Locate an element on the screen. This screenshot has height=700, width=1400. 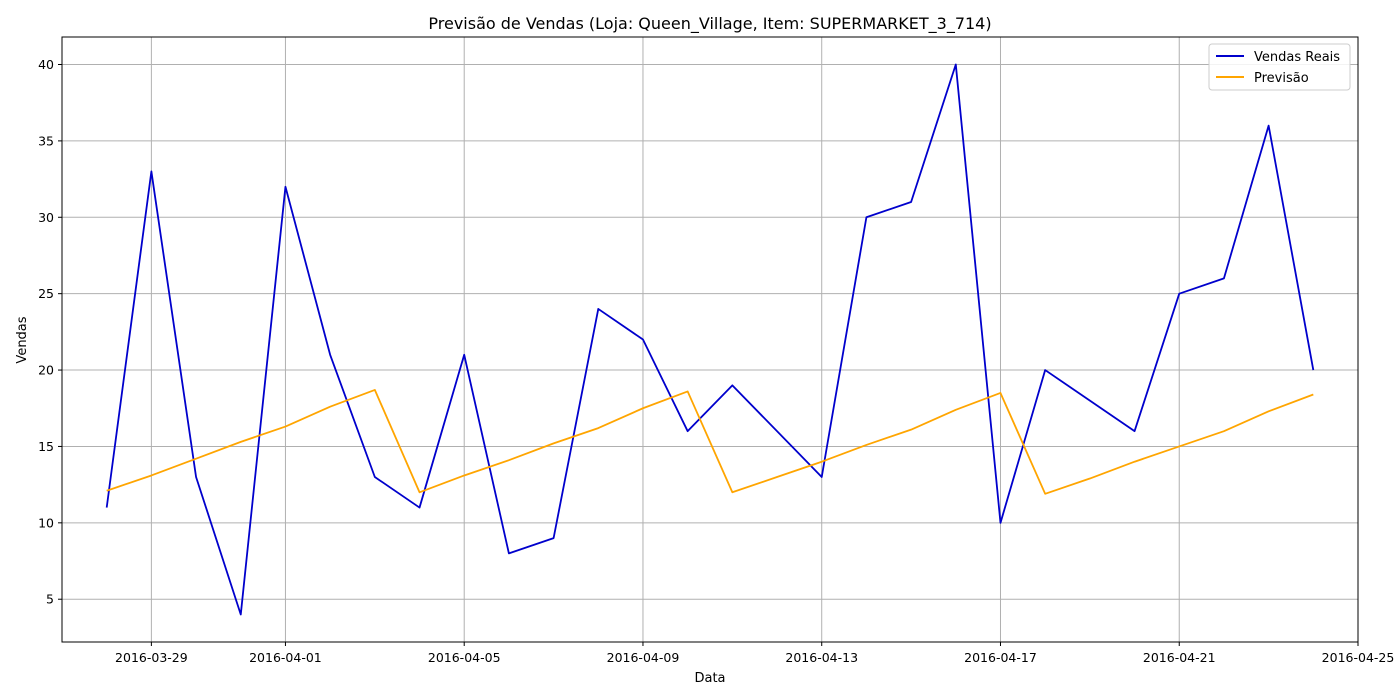
y-axis-title: Vendas is located at coordinates (22, 339).